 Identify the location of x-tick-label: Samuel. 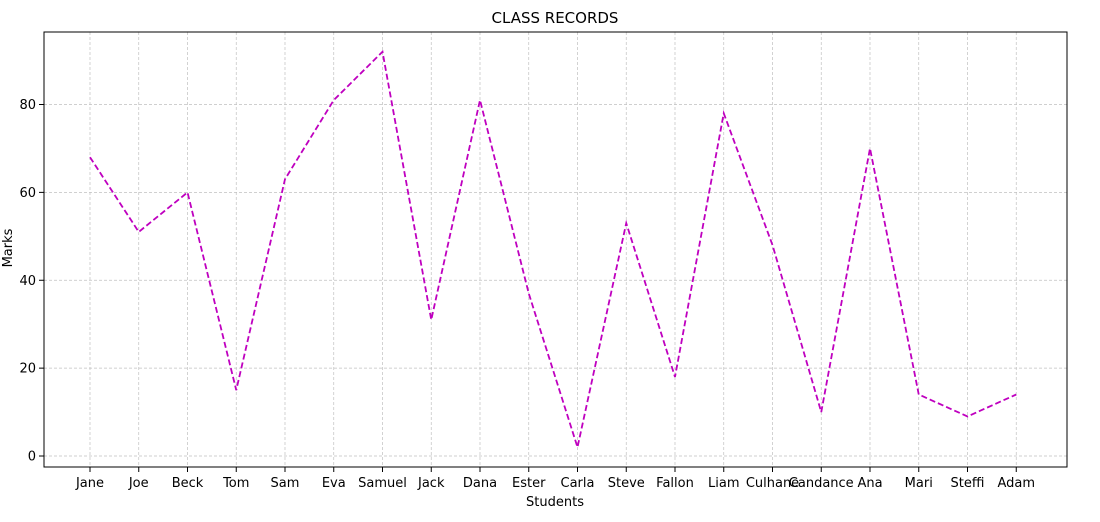
(382, 483).